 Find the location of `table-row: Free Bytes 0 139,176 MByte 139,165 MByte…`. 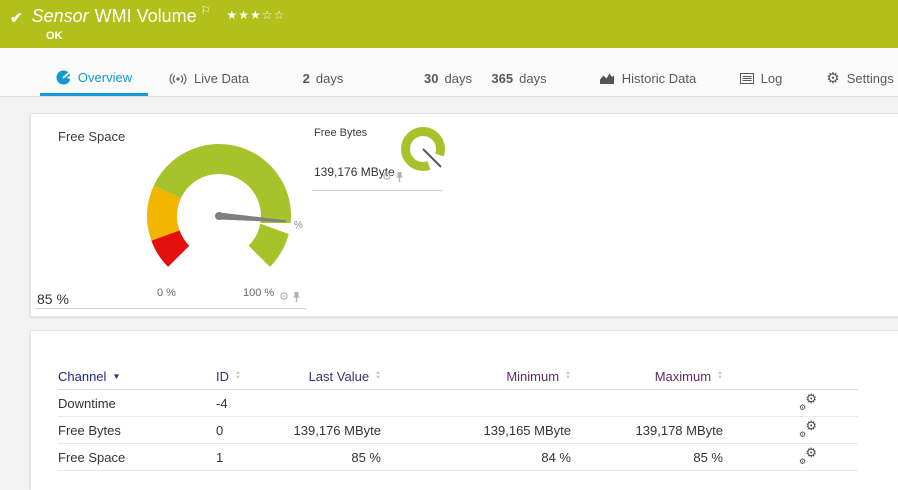

table-row: Free Bytes 0 139,176 MByte 139,165 MByte… is located at coordinates (458, 430).